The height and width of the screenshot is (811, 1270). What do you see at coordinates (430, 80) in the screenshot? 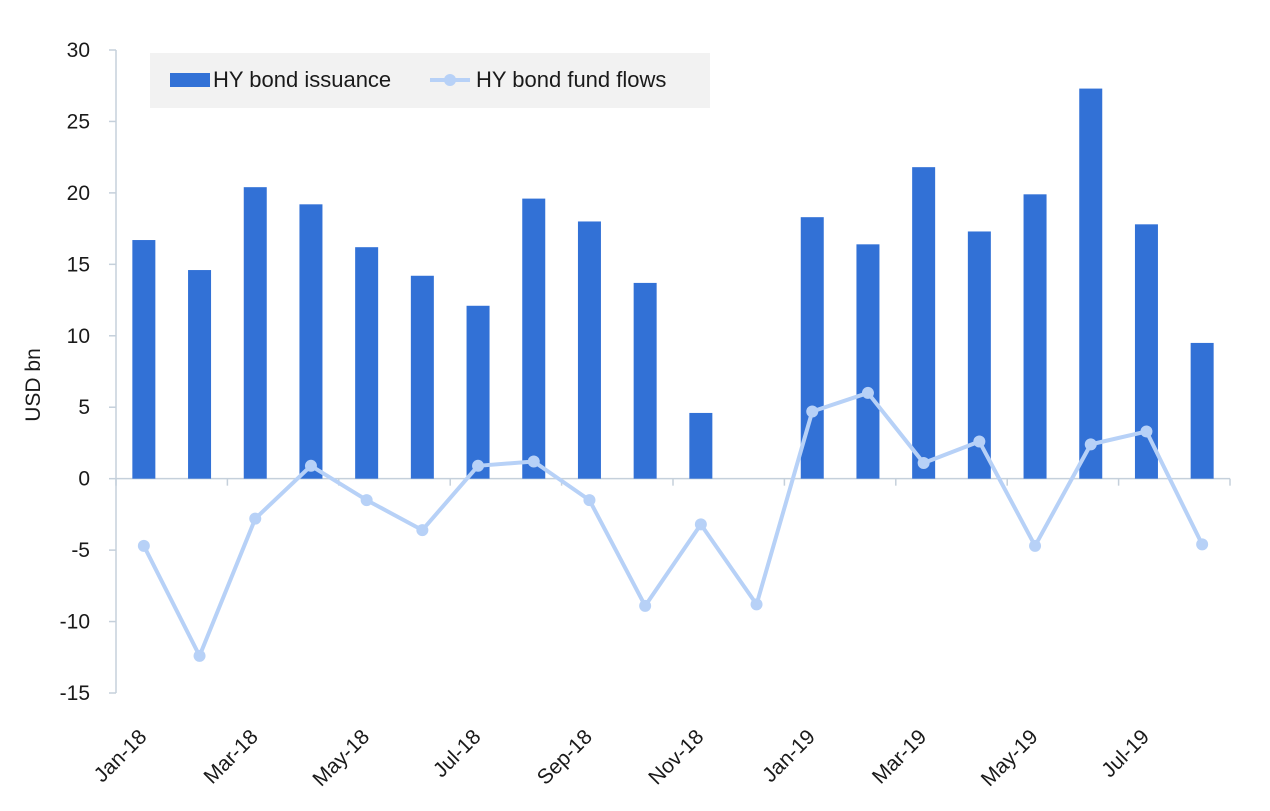
I see `legend: HY bond issuance HY bond fund flows` at bounding box center [430, 80].